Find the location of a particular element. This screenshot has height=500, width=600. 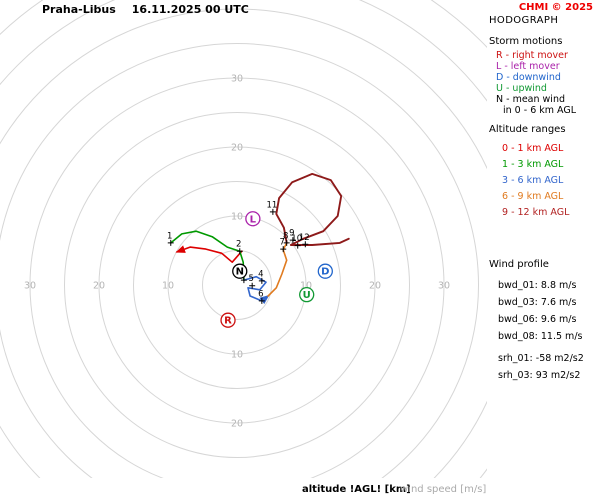

legend-range-3-6: 3 - 6 km AGL is located at coordinates (533, 180).